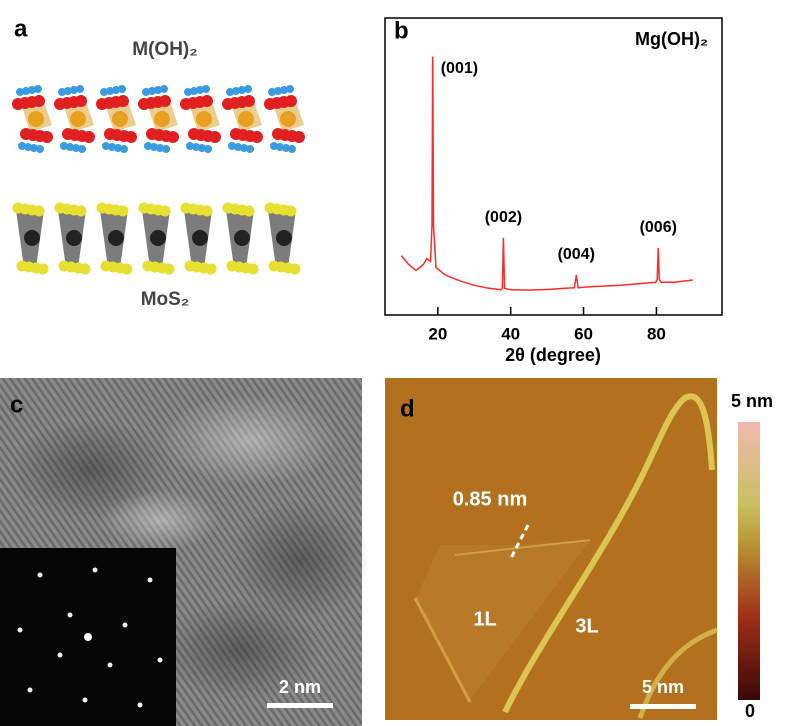  I want to click on caption: M(OH)₂, so click(164, 49).